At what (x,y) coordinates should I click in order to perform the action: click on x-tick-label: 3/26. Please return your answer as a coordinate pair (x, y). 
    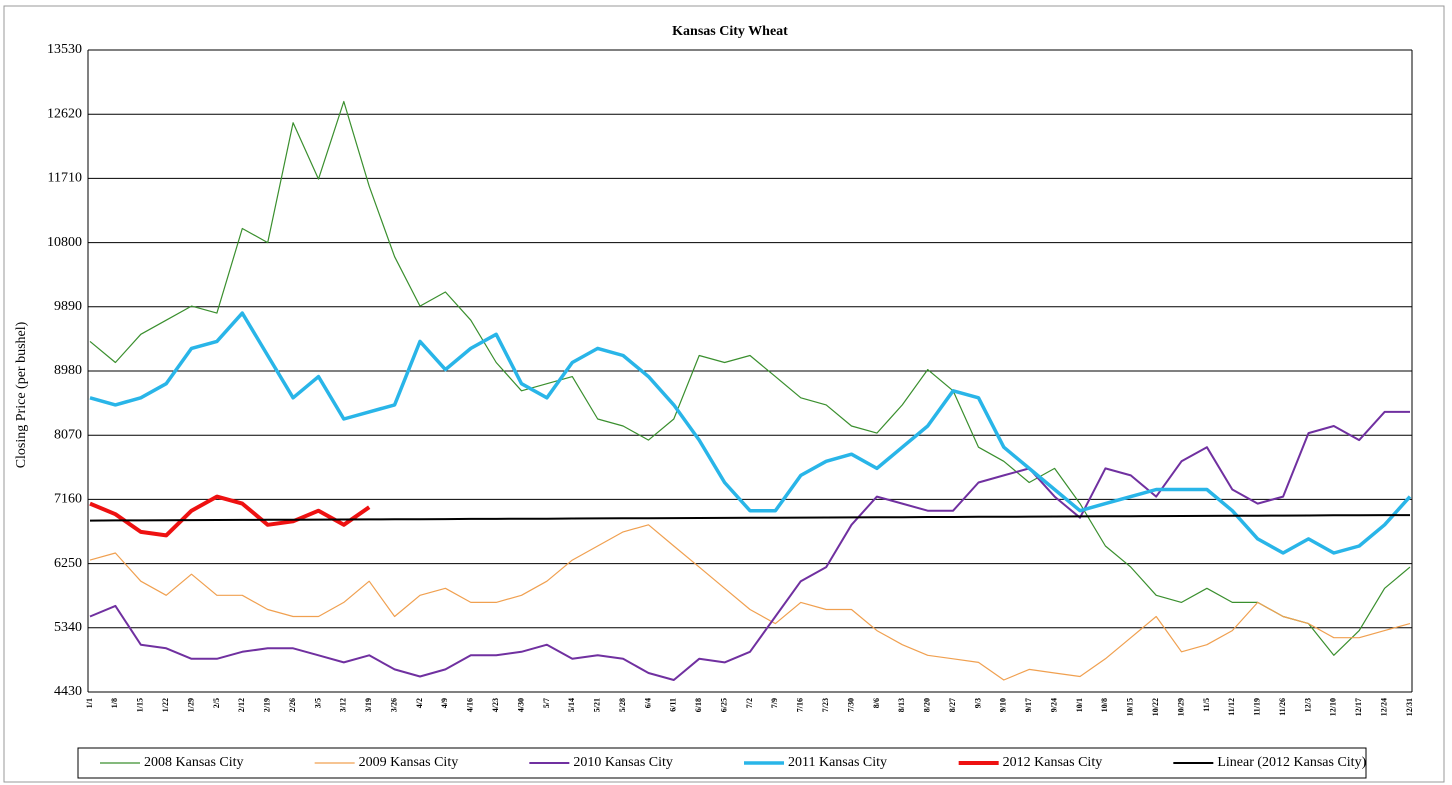
    Looking at the image, I should click on (393, 705).